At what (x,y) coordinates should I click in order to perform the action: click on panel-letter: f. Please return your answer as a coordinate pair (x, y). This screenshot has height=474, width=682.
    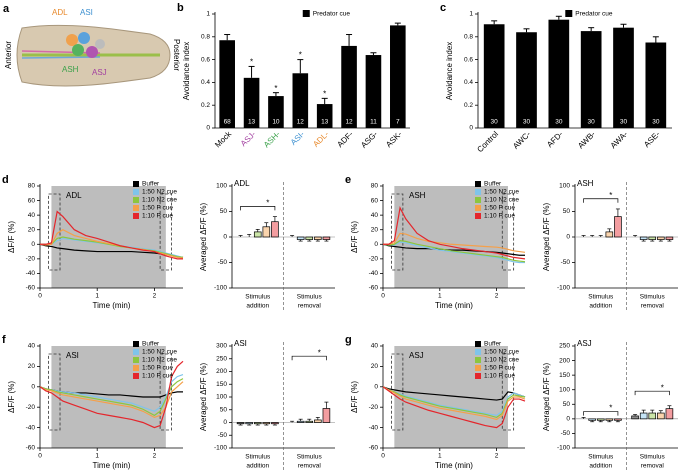
    Looking at the image, I should click on (4, 340).